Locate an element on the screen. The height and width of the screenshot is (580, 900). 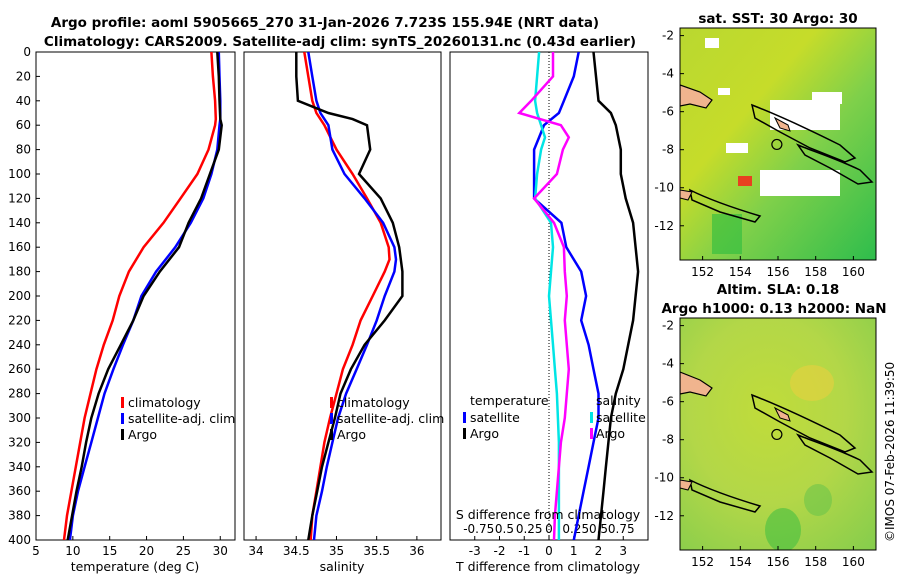
legend-t-argo-swatch is located at coordinates (464, 433).